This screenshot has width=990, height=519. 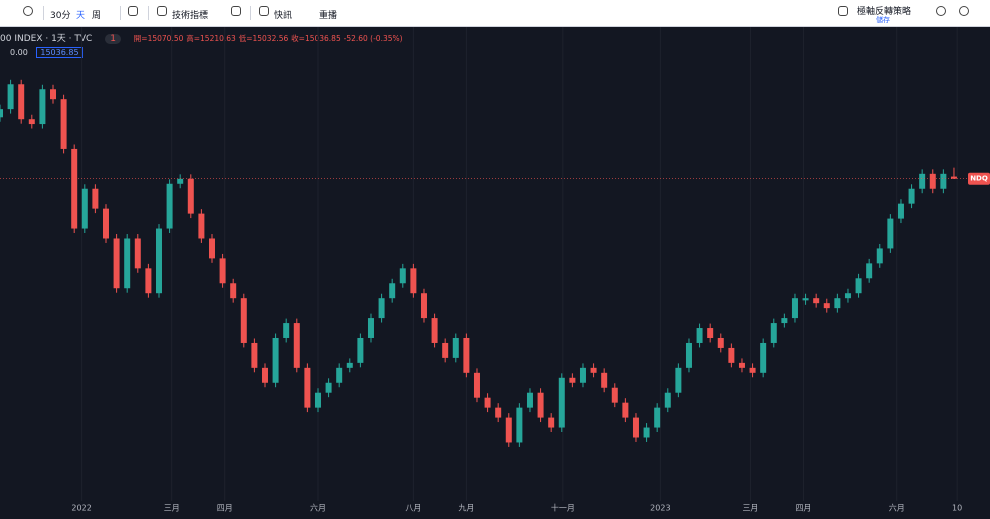 I want to click on templates-button, so click(x=236, y=11).